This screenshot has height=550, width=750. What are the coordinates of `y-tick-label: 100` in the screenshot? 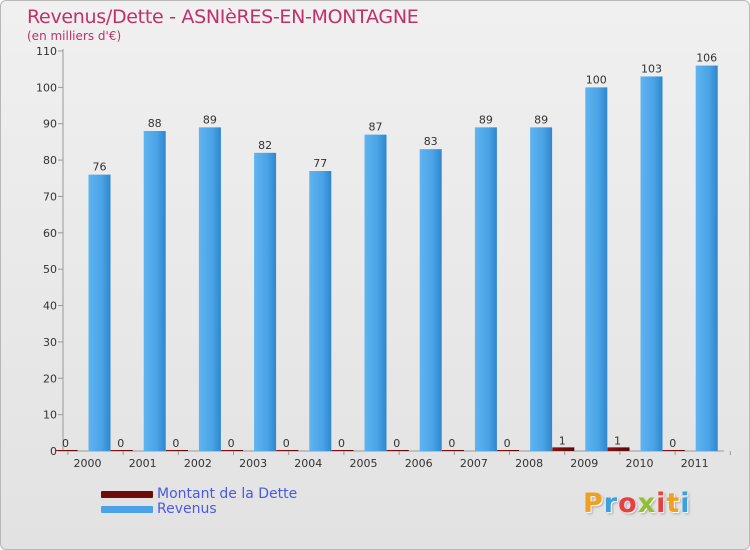 It's located at (46, 87).